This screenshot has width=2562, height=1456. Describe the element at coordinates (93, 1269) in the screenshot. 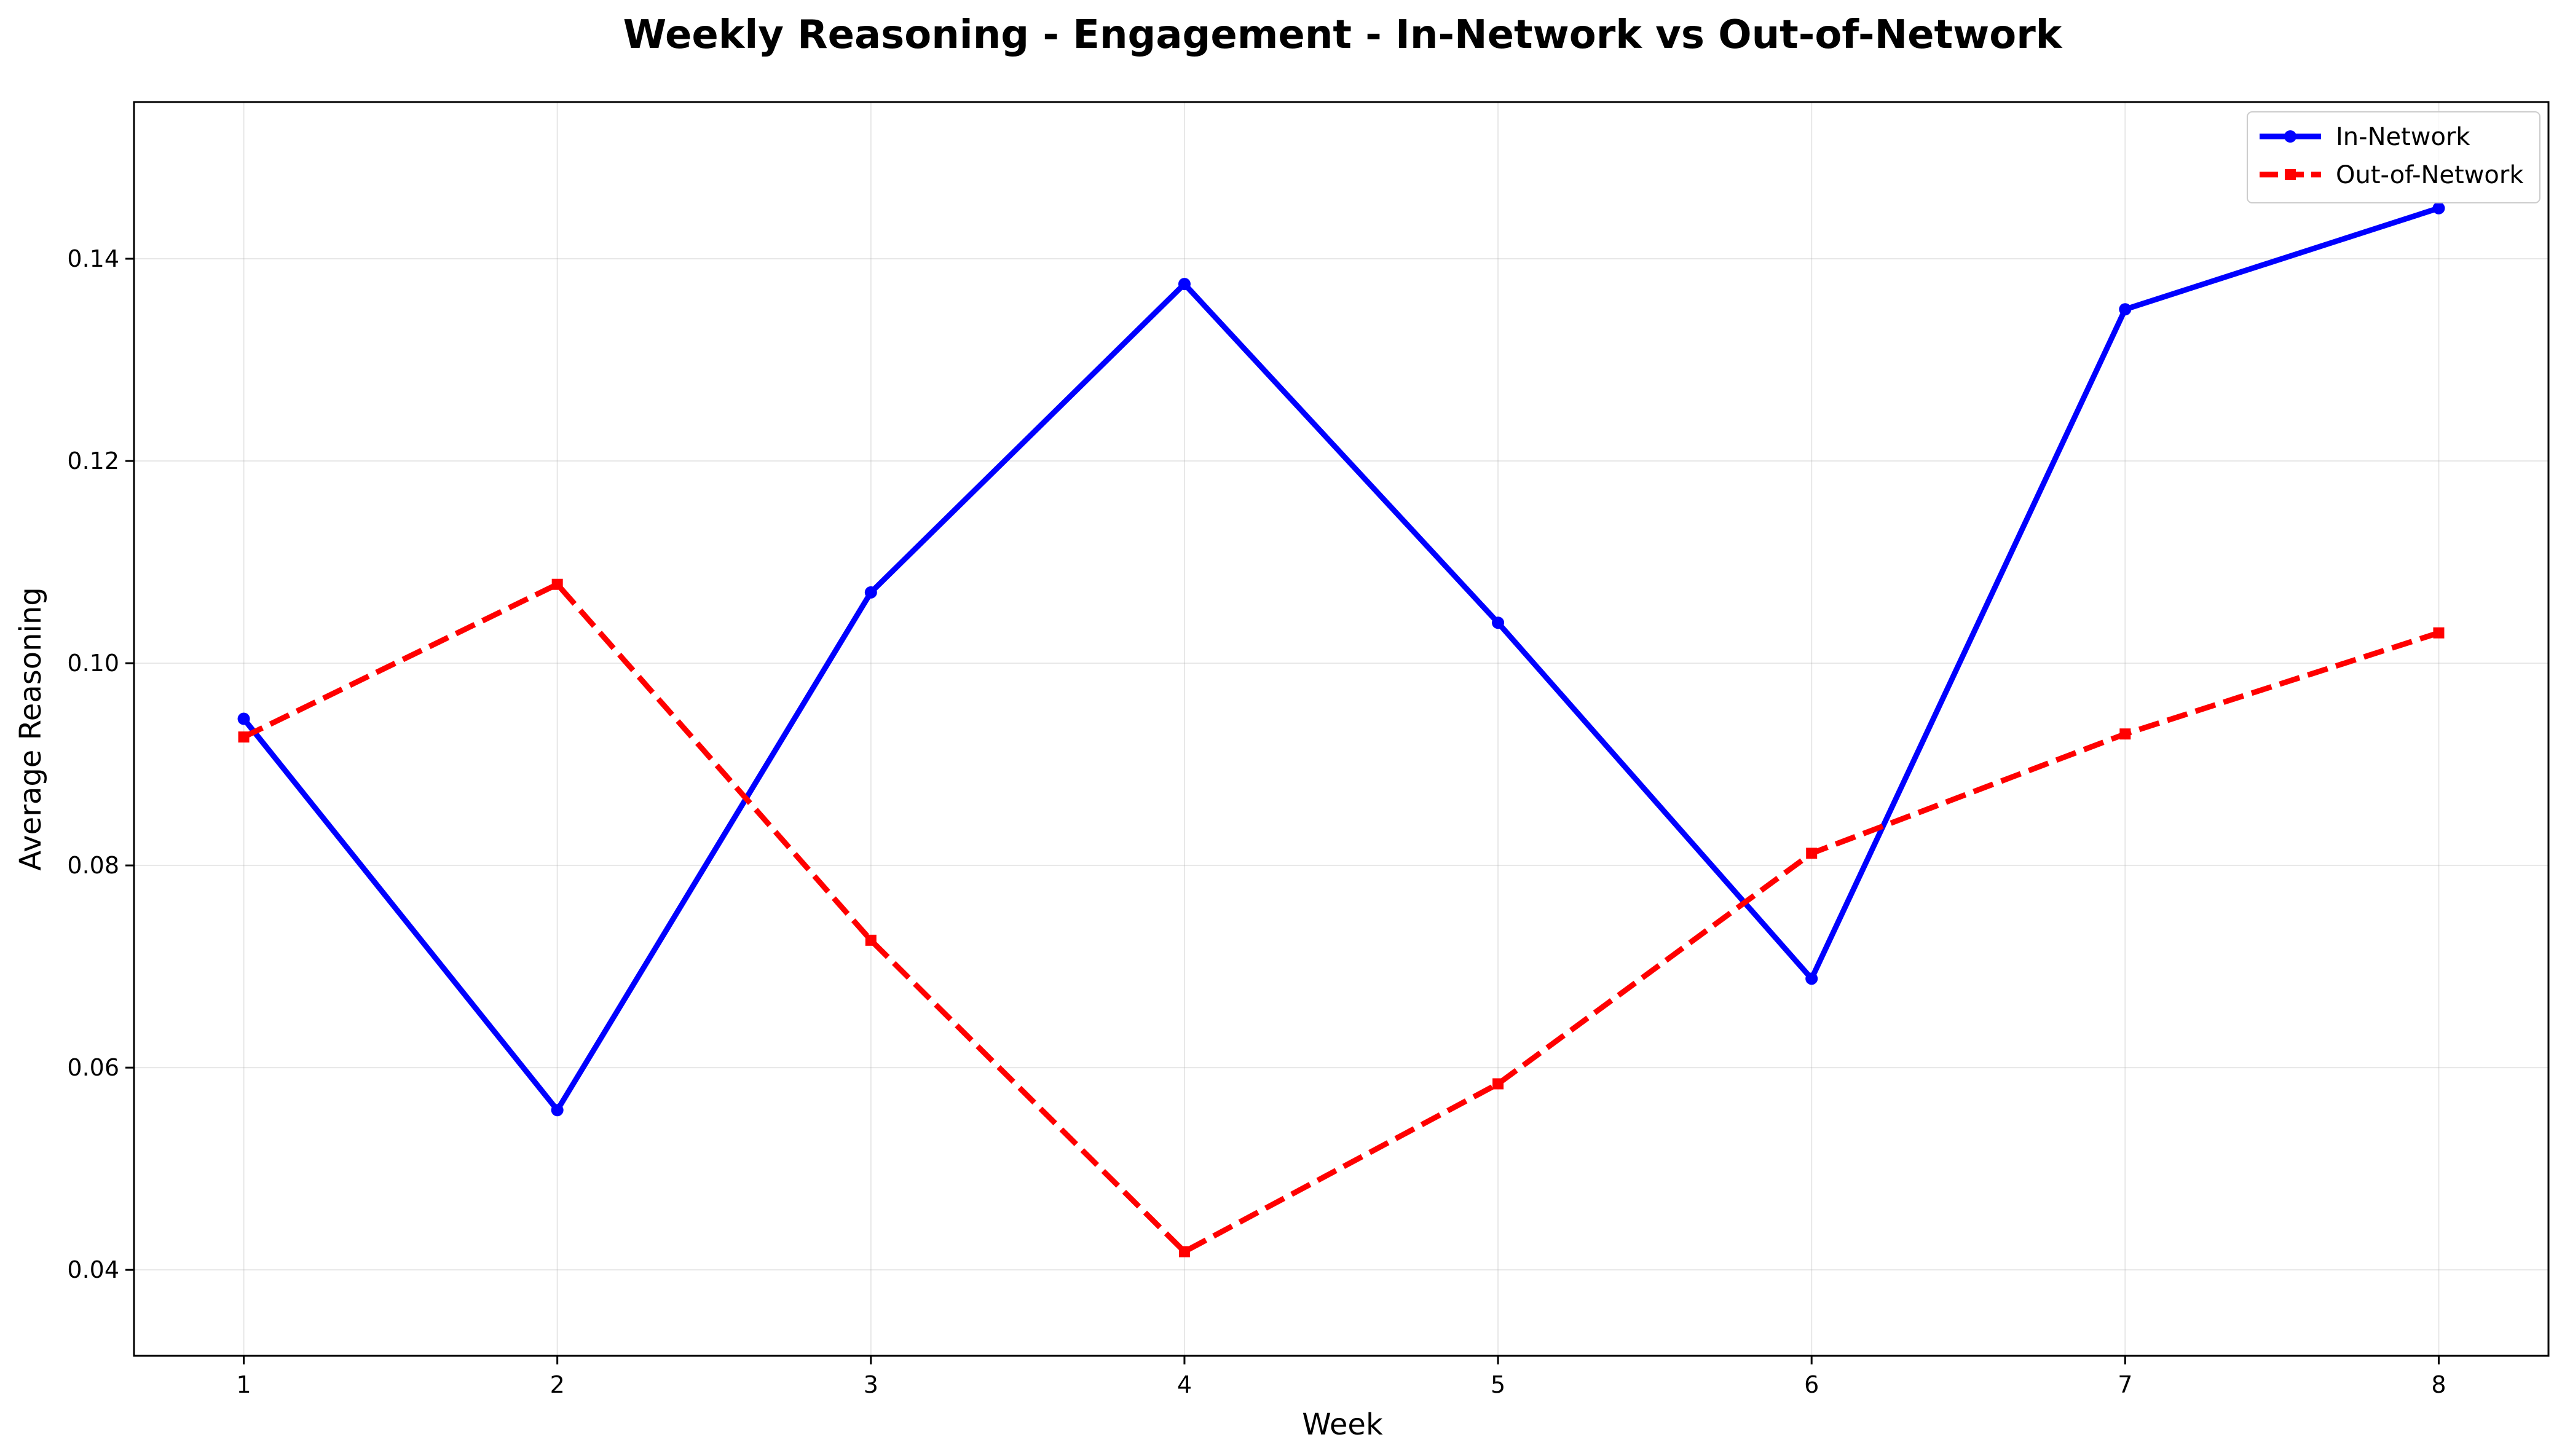

I see `y-tick-label: 0.04` at that location.